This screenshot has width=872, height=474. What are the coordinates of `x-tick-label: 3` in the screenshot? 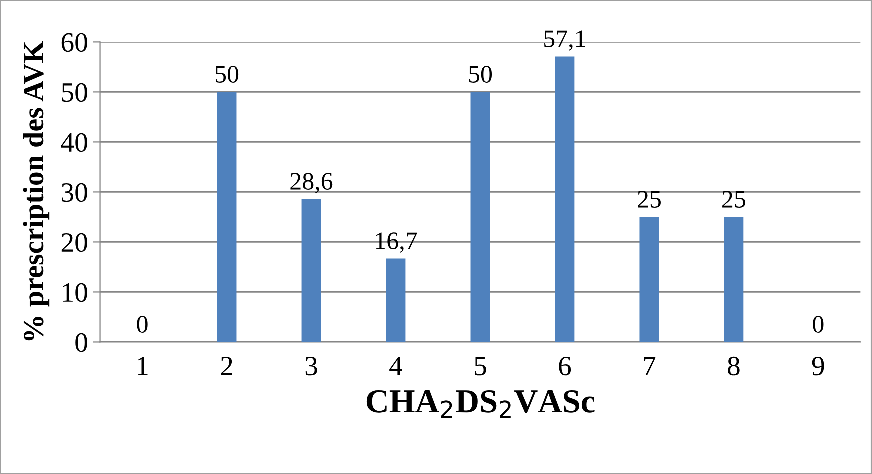 It's located at (312, 366).